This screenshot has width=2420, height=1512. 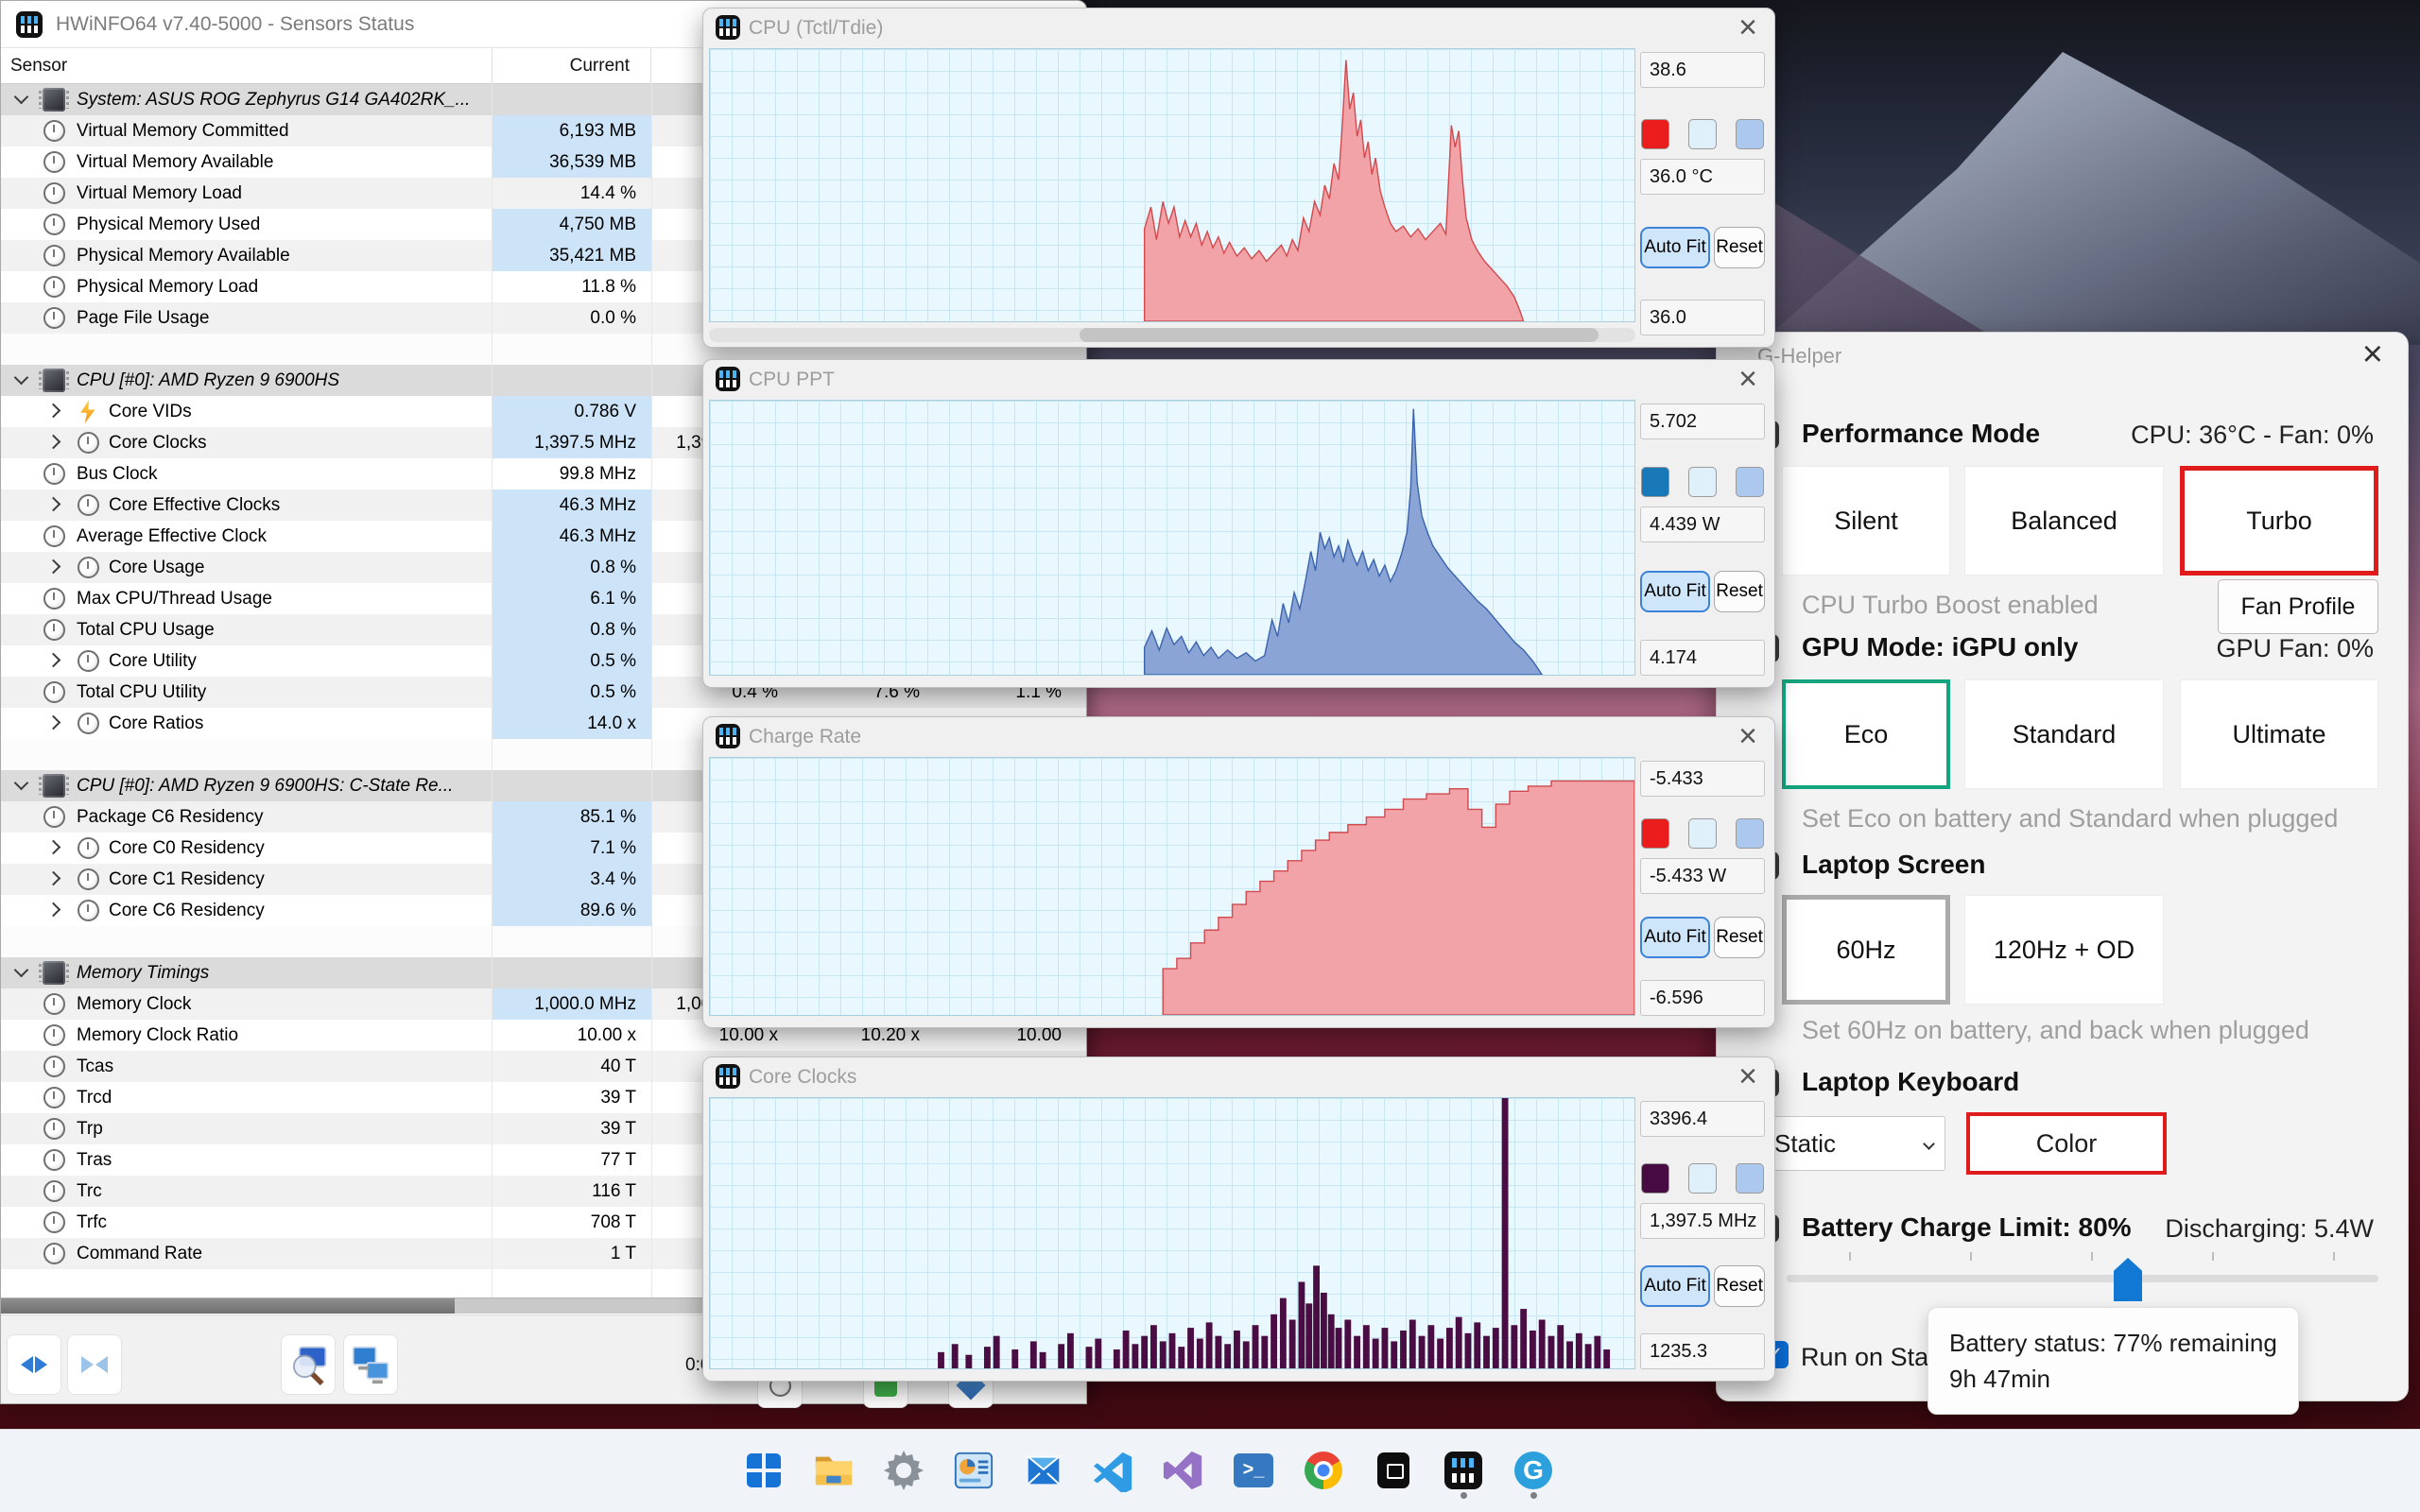 What do you see at coordinates (2064, 950) in the screenshot?
I see `screen-120hz-button: 120Hz + OD` at bounding box center [2064, 950].